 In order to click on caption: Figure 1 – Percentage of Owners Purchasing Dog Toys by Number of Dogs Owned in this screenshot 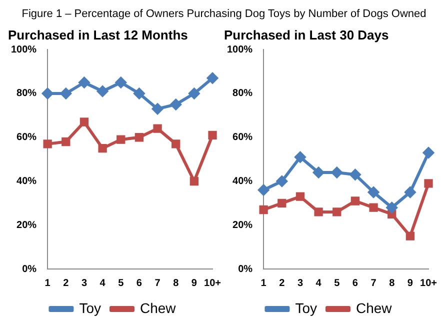, I will do `click(224, 14)`.